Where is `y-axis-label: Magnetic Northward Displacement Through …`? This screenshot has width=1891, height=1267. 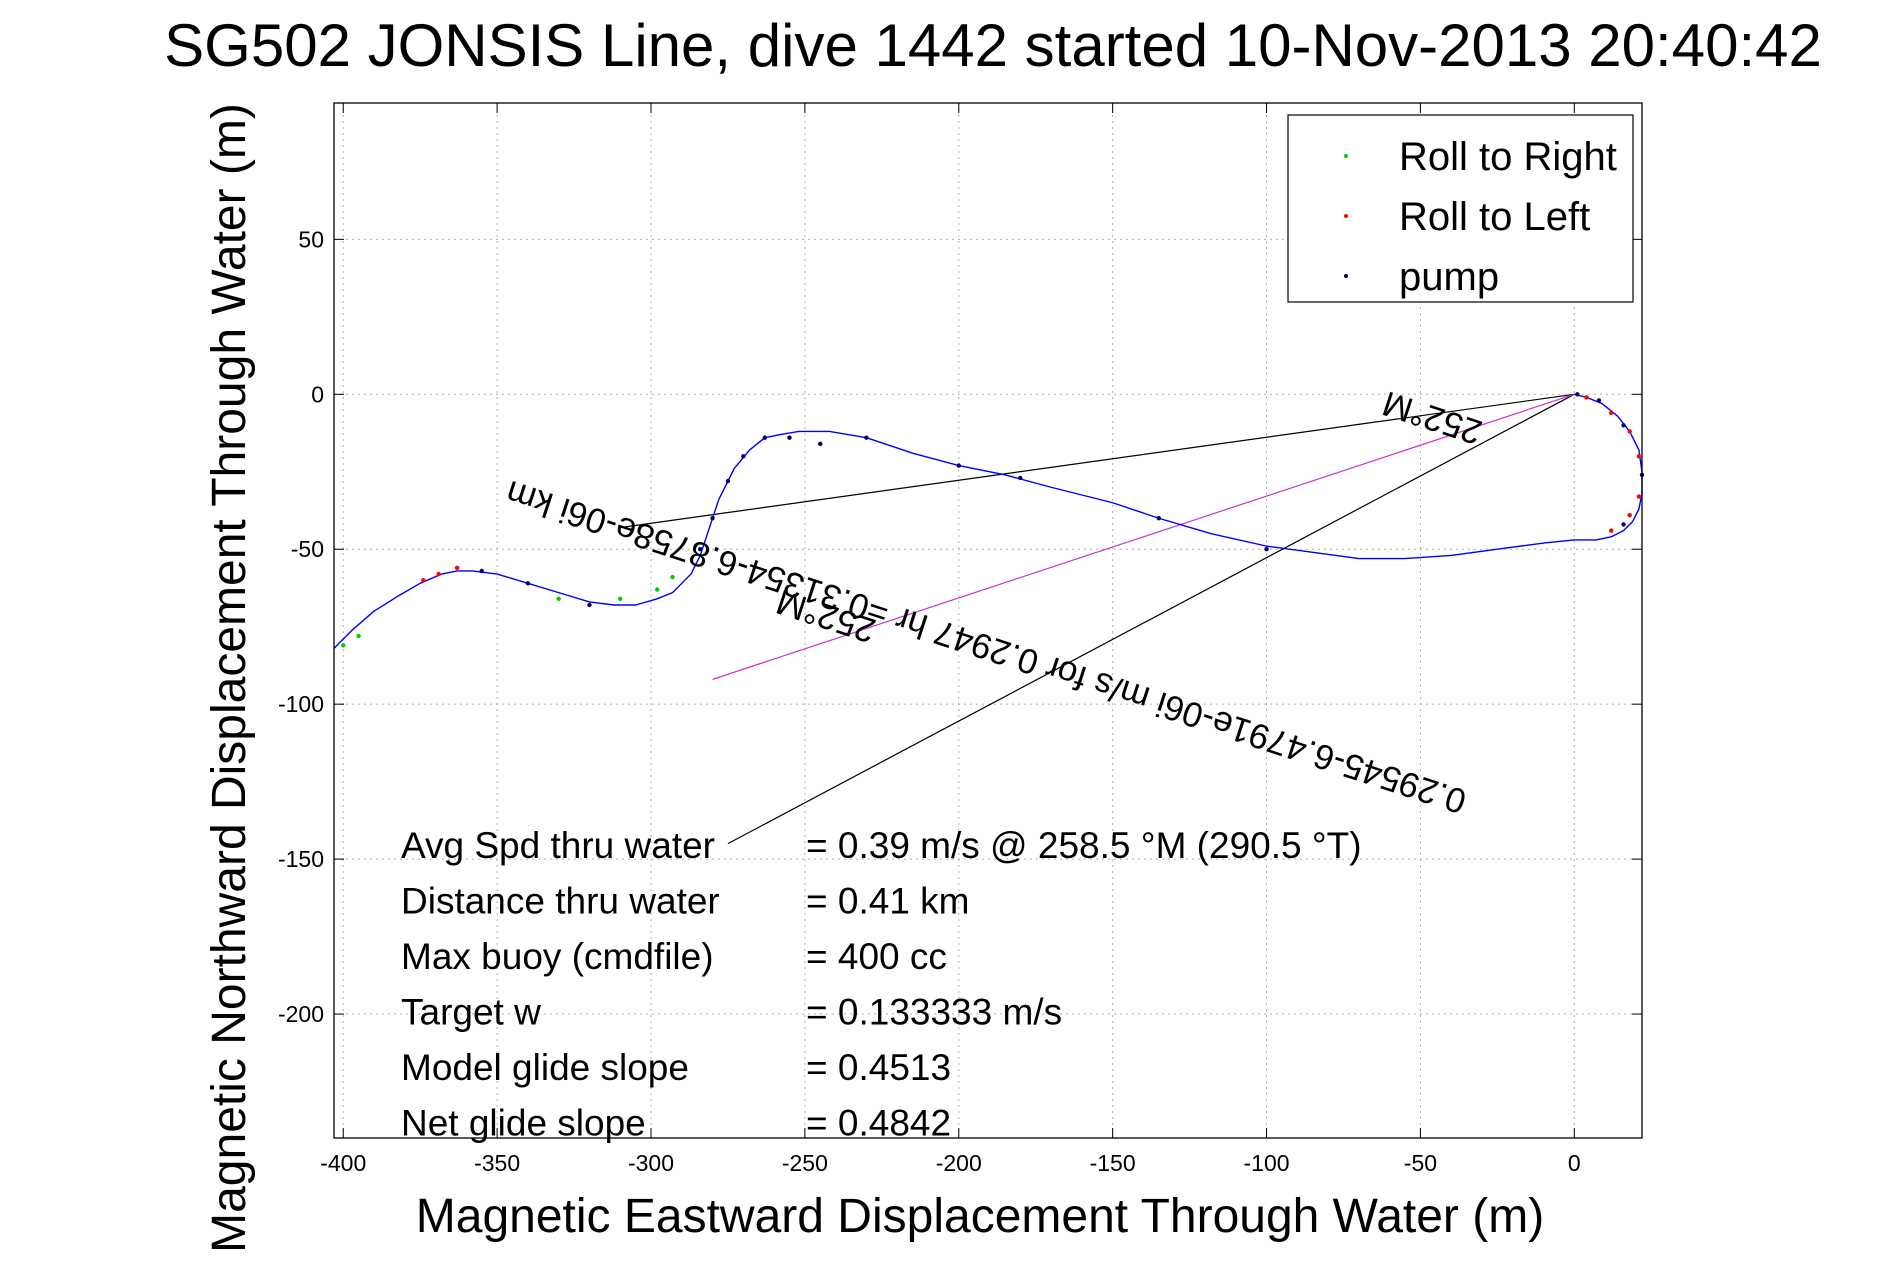 y-axis-label: Magnetic Northward Displacement Through … is located at coordinates (229, 678).